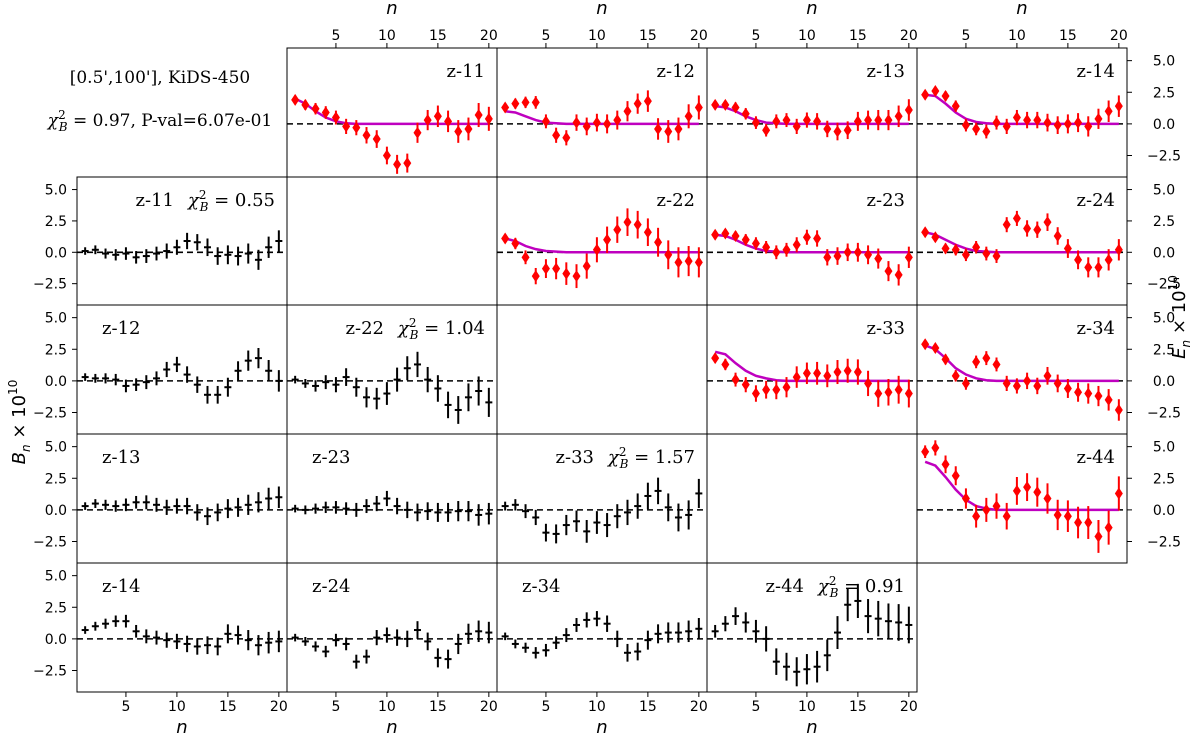  I want to click on b-panel-z-14: z-14, so click(182, 627).